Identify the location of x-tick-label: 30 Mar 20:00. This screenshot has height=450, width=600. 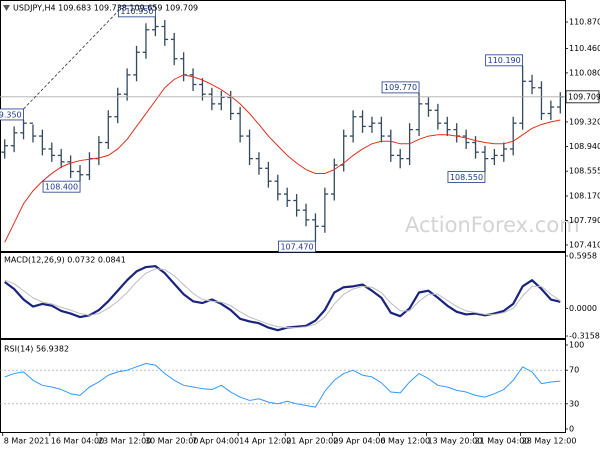
(171, 441).